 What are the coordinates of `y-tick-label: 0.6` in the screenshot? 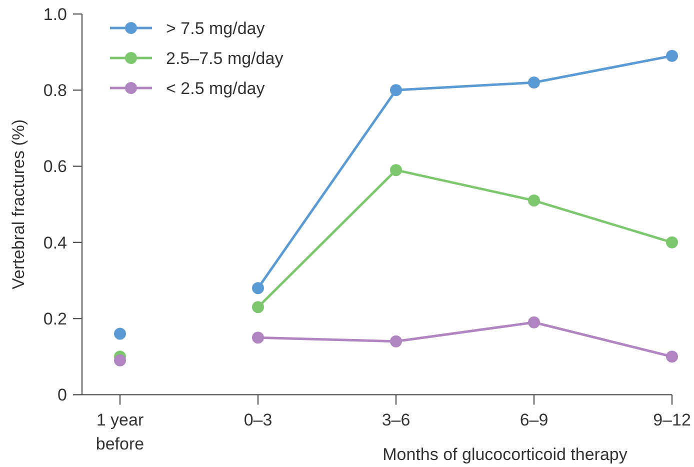 It's located at (55, 166).